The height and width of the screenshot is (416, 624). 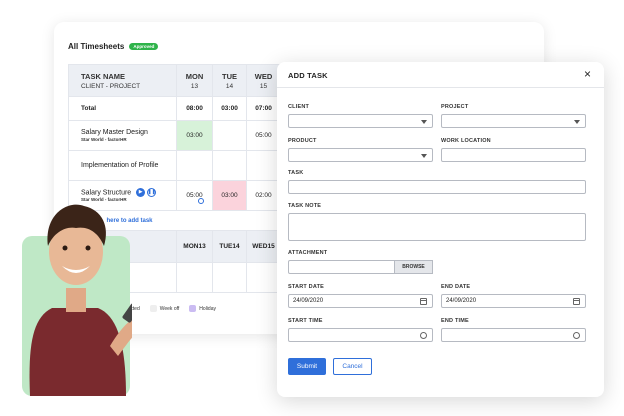 I want to click on phone, so click(x=127, y=313).